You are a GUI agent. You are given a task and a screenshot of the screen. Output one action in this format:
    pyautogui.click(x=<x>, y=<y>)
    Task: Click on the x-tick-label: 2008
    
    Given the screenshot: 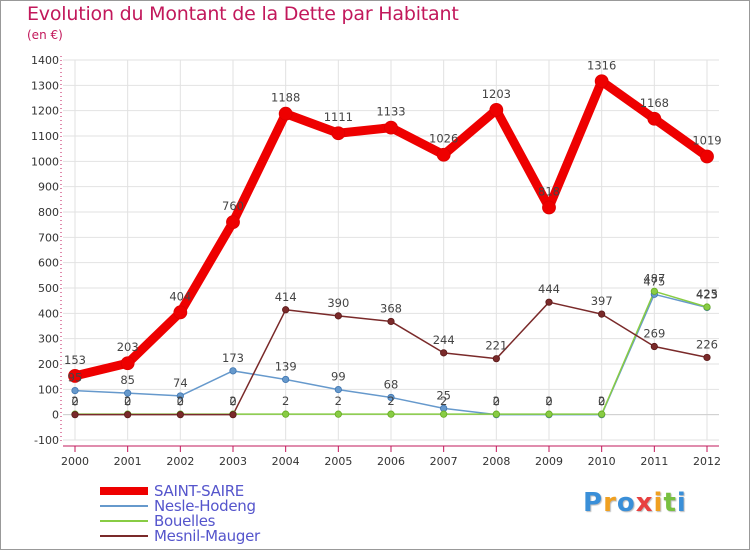 What is the action you would take?
    pyautogui.click(x=496, y=461)
    